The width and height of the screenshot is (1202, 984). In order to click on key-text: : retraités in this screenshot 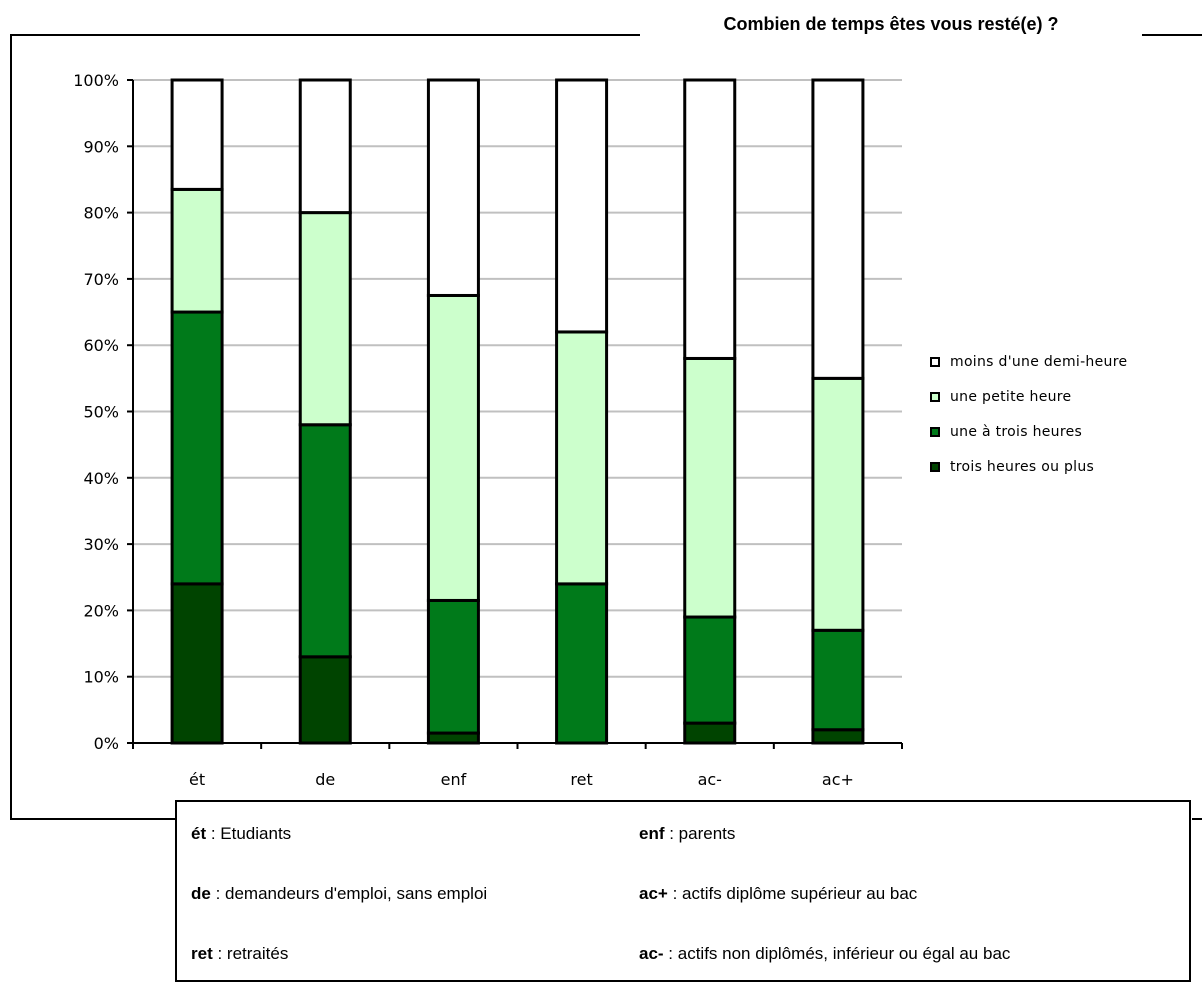, I will do `click(250, 953)`.